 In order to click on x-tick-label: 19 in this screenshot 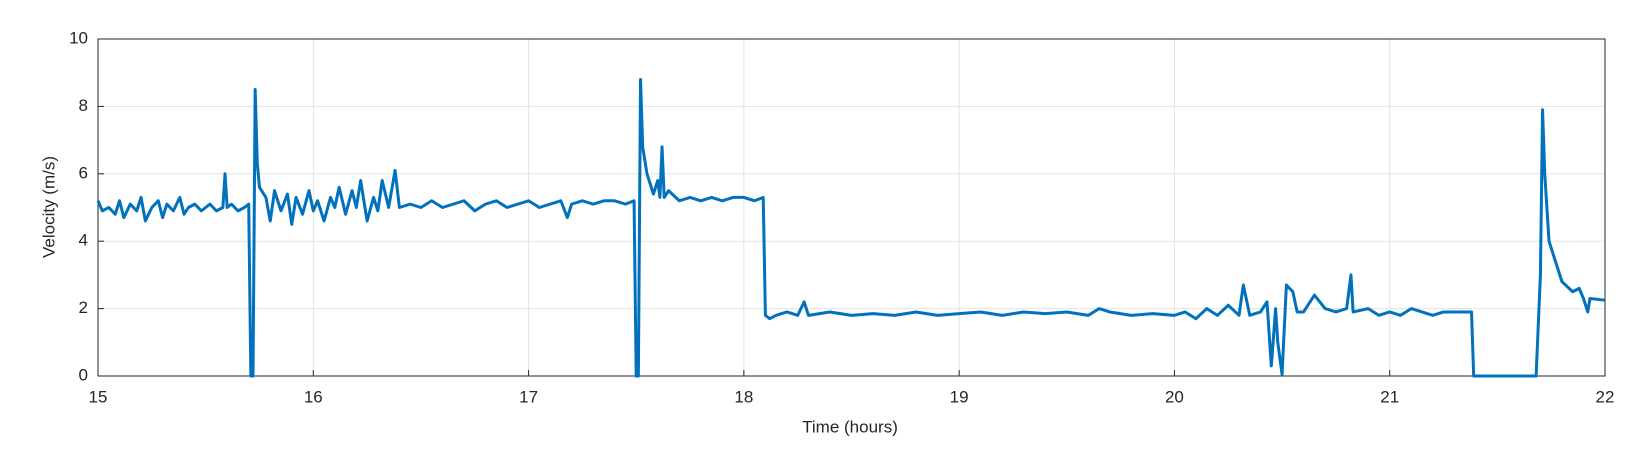, I will do `click(959, 396)`.